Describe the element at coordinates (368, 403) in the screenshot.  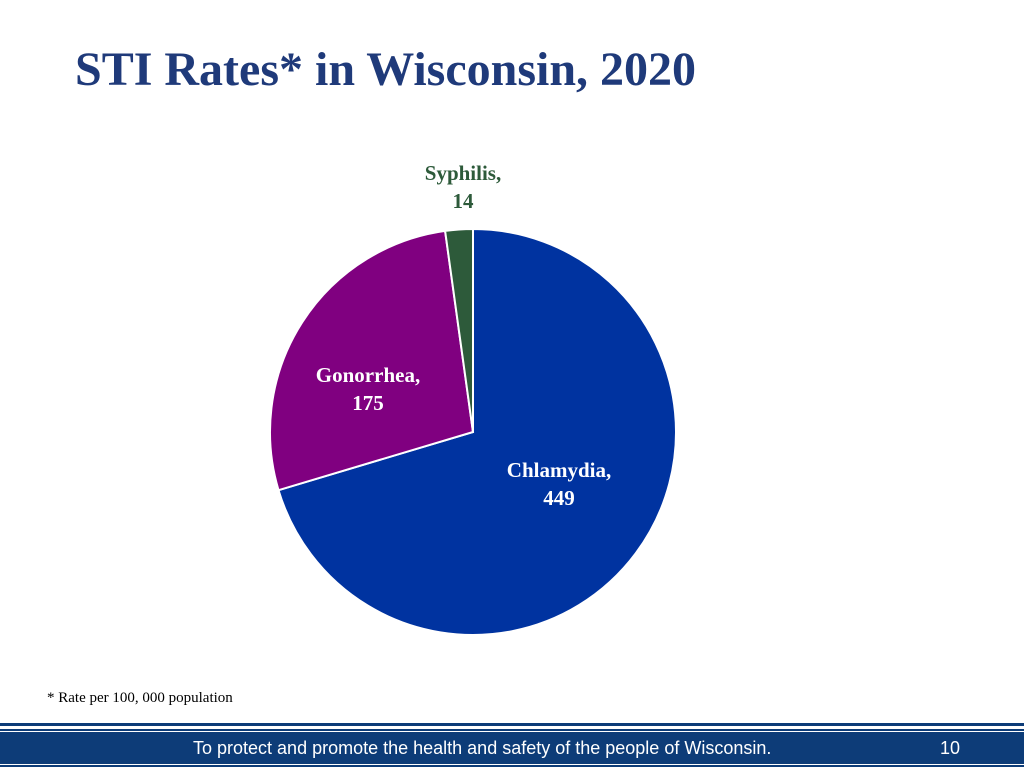
I see `slice-value-gonorrhea: 175` at that location.